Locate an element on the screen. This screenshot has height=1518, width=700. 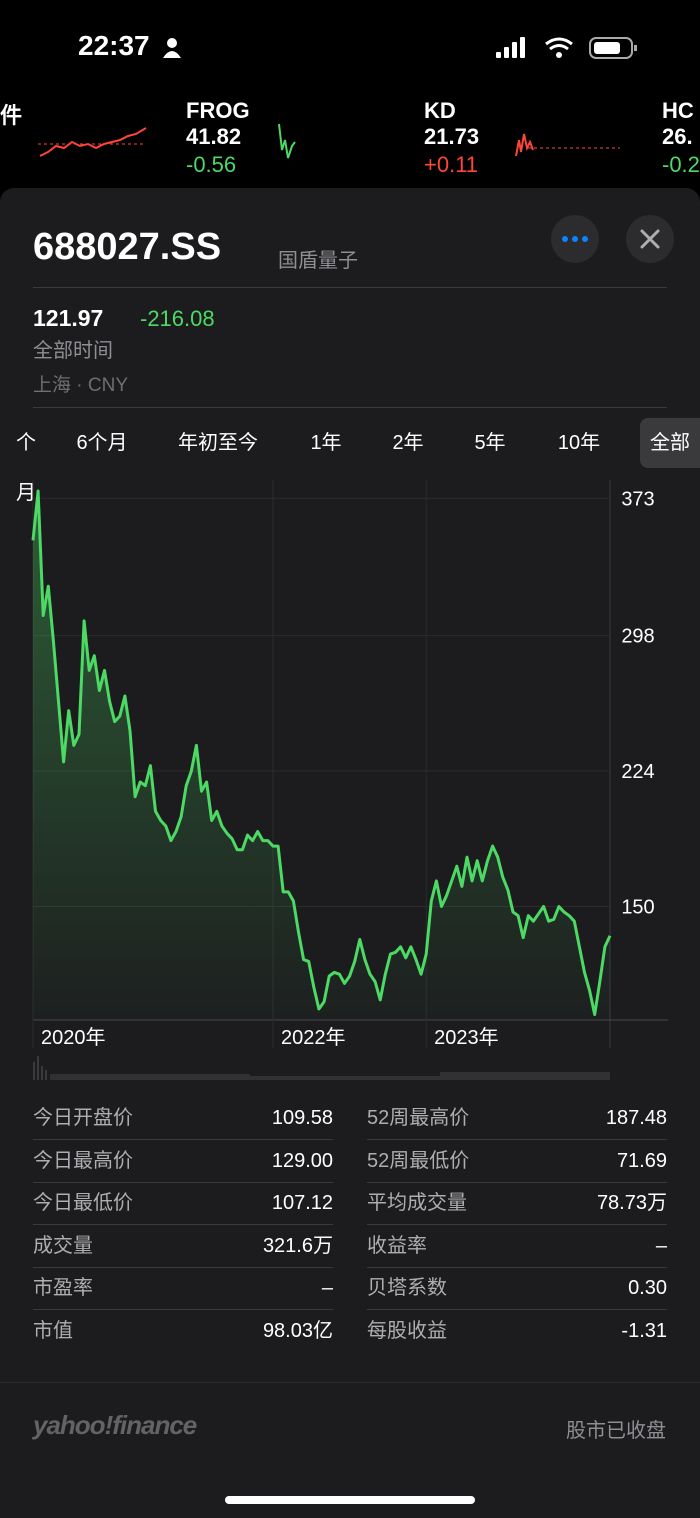
exchange: 上海 · CNY is located at coordinates (81, 385).